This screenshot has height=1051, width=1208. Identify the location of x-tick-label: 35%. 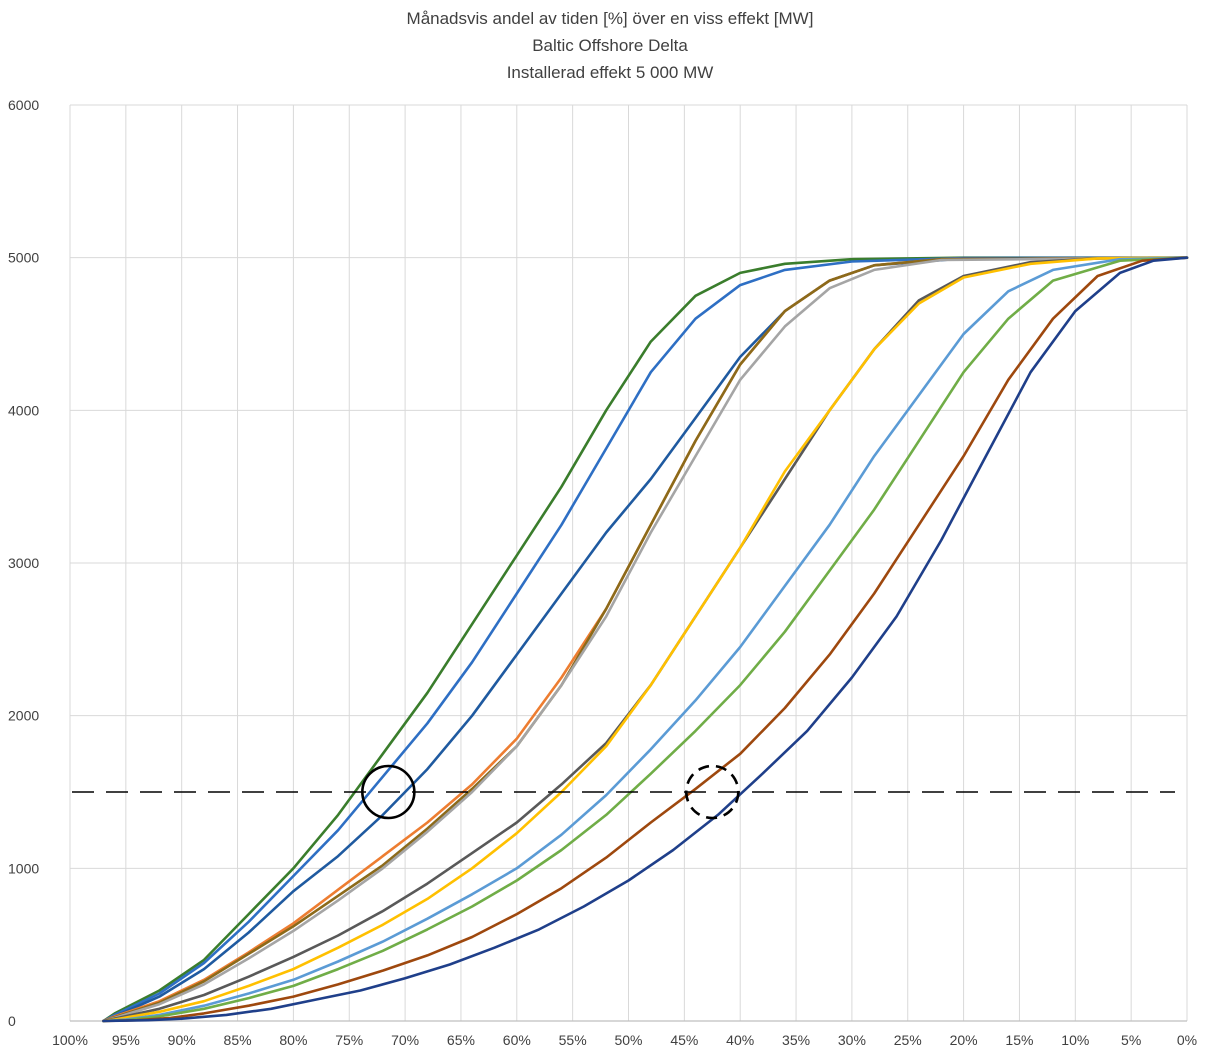
(796, 1040).